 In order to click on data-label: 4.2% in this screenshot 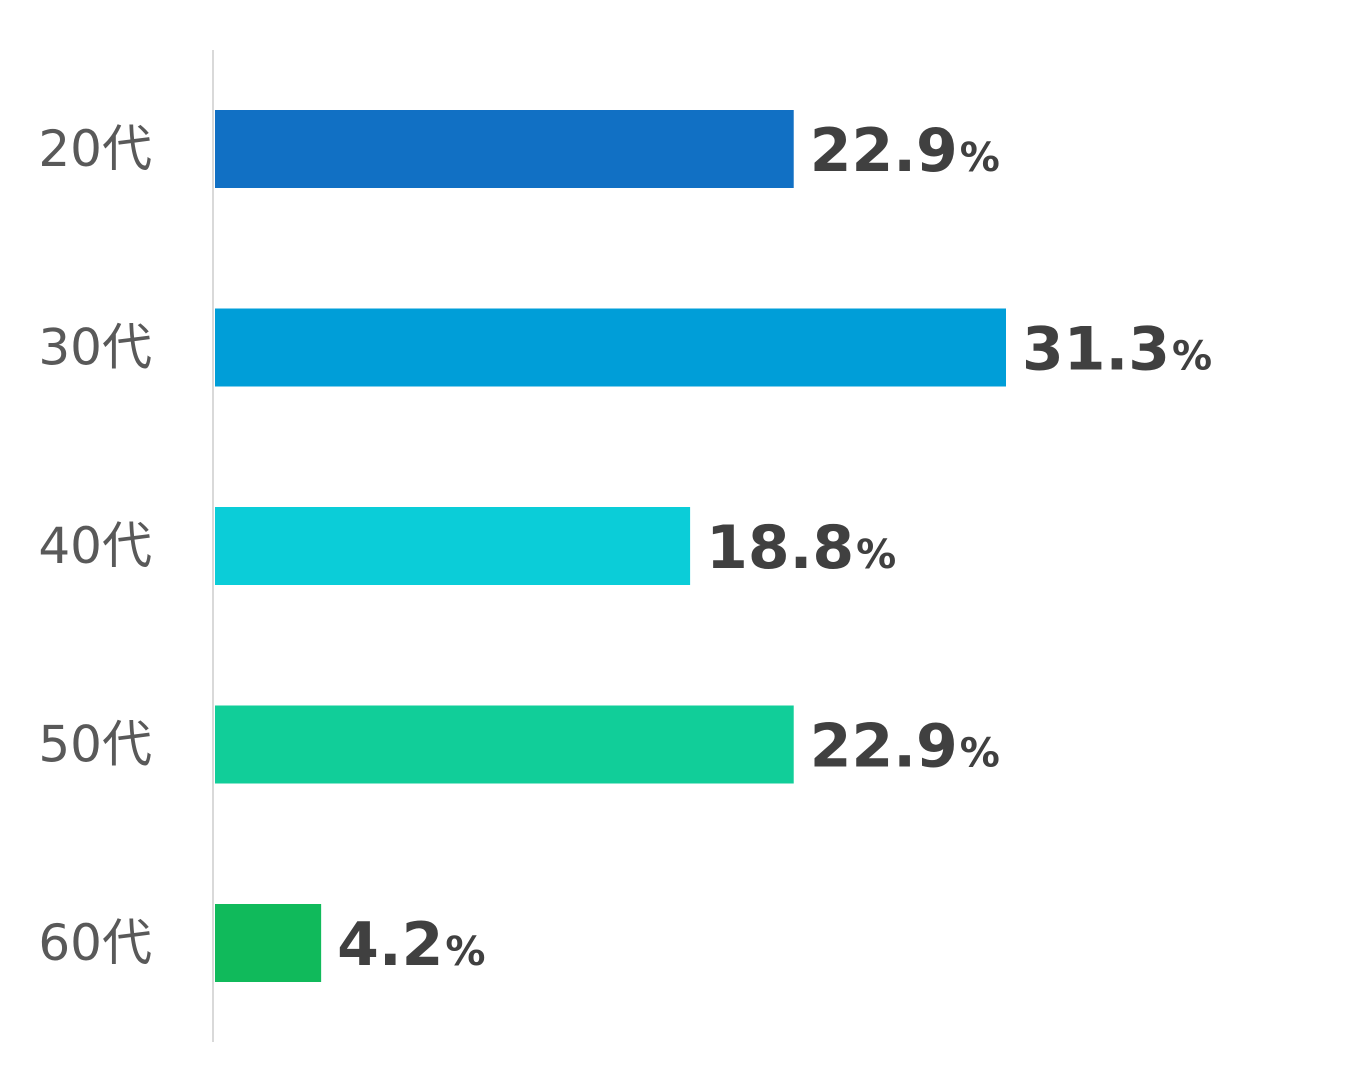, I will do `click(411, 945)`.